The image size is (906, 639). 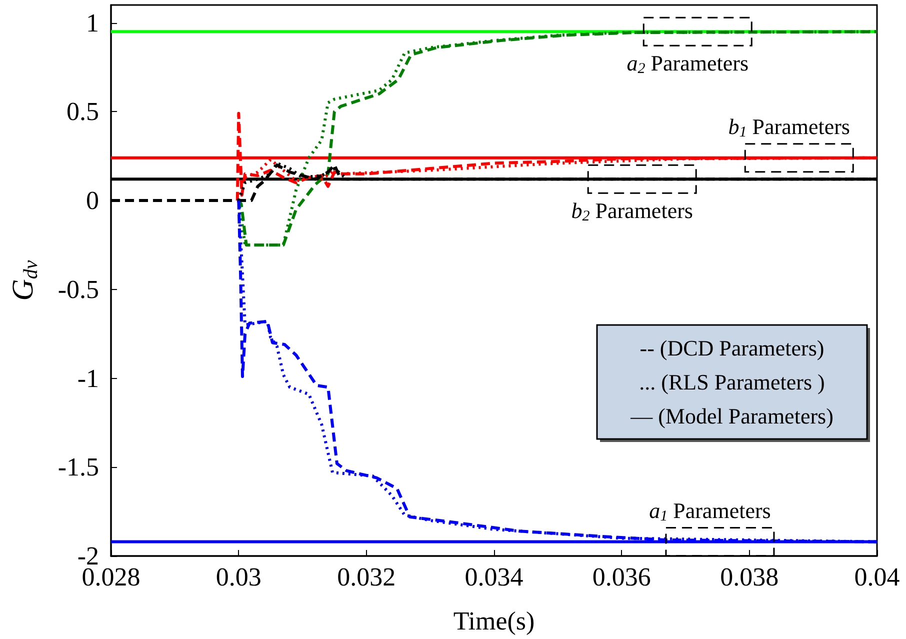 What do you see at coordinates (749, 577) in the screenshot?
I see `x-tick-label: 0.038` at bounding box center [749, 577].